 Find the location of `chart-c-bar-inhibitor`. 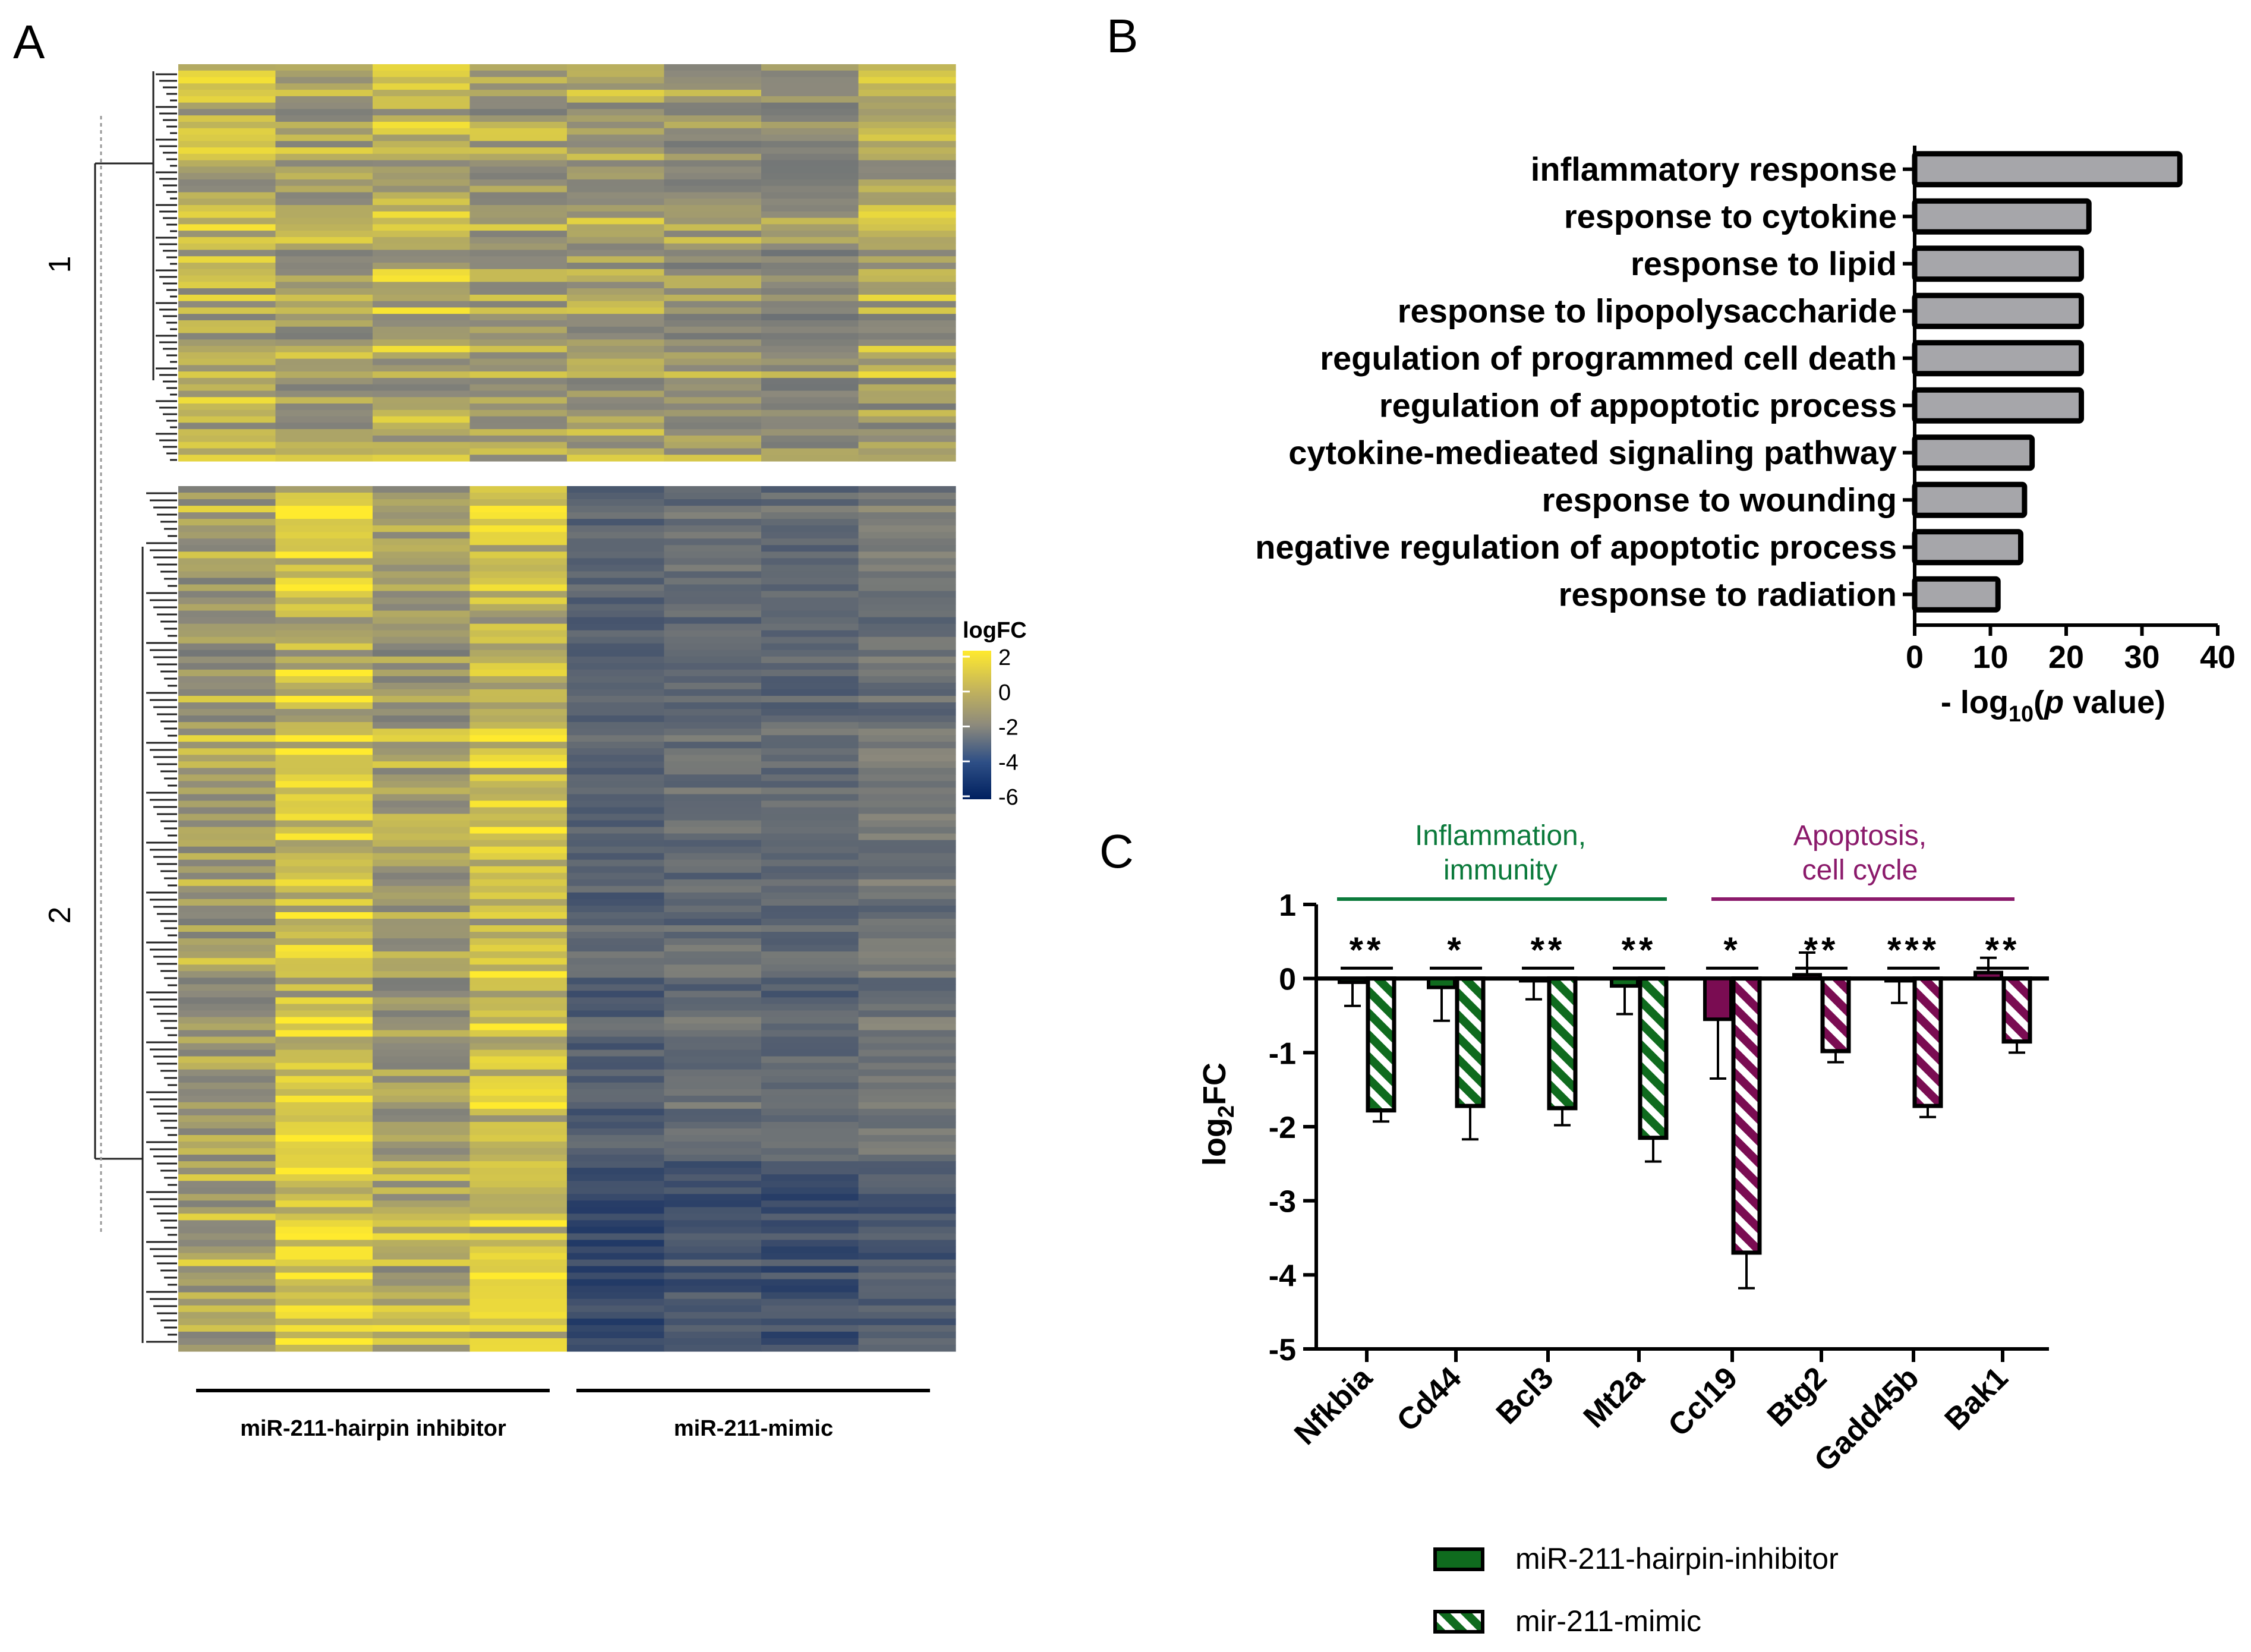

chart-c-bar-inhibitor is located at coordinates (1988, 975).